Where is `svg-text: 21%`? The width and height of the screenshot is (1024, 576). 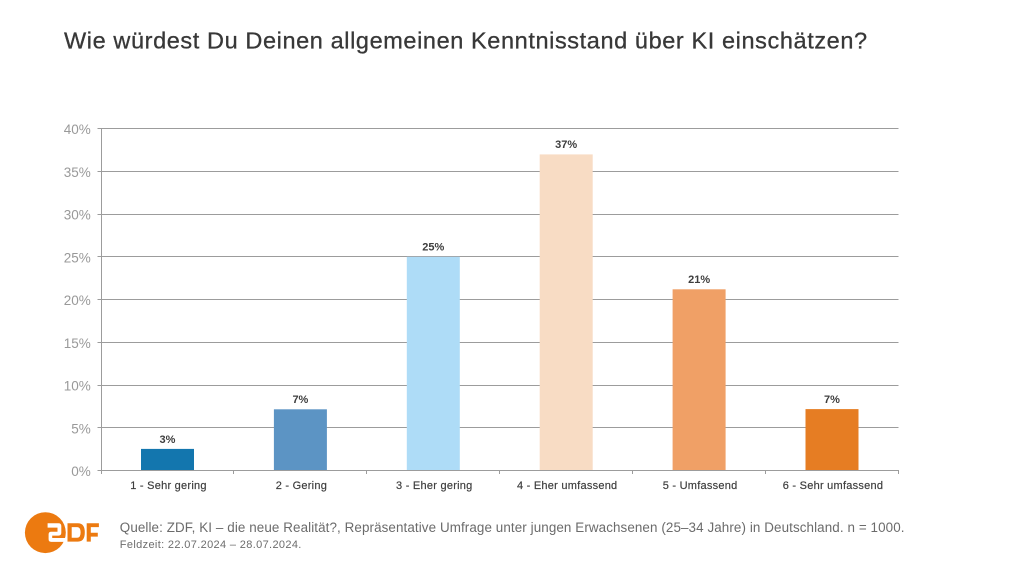
svg-text: 21% is located at coordinates (699, 280).